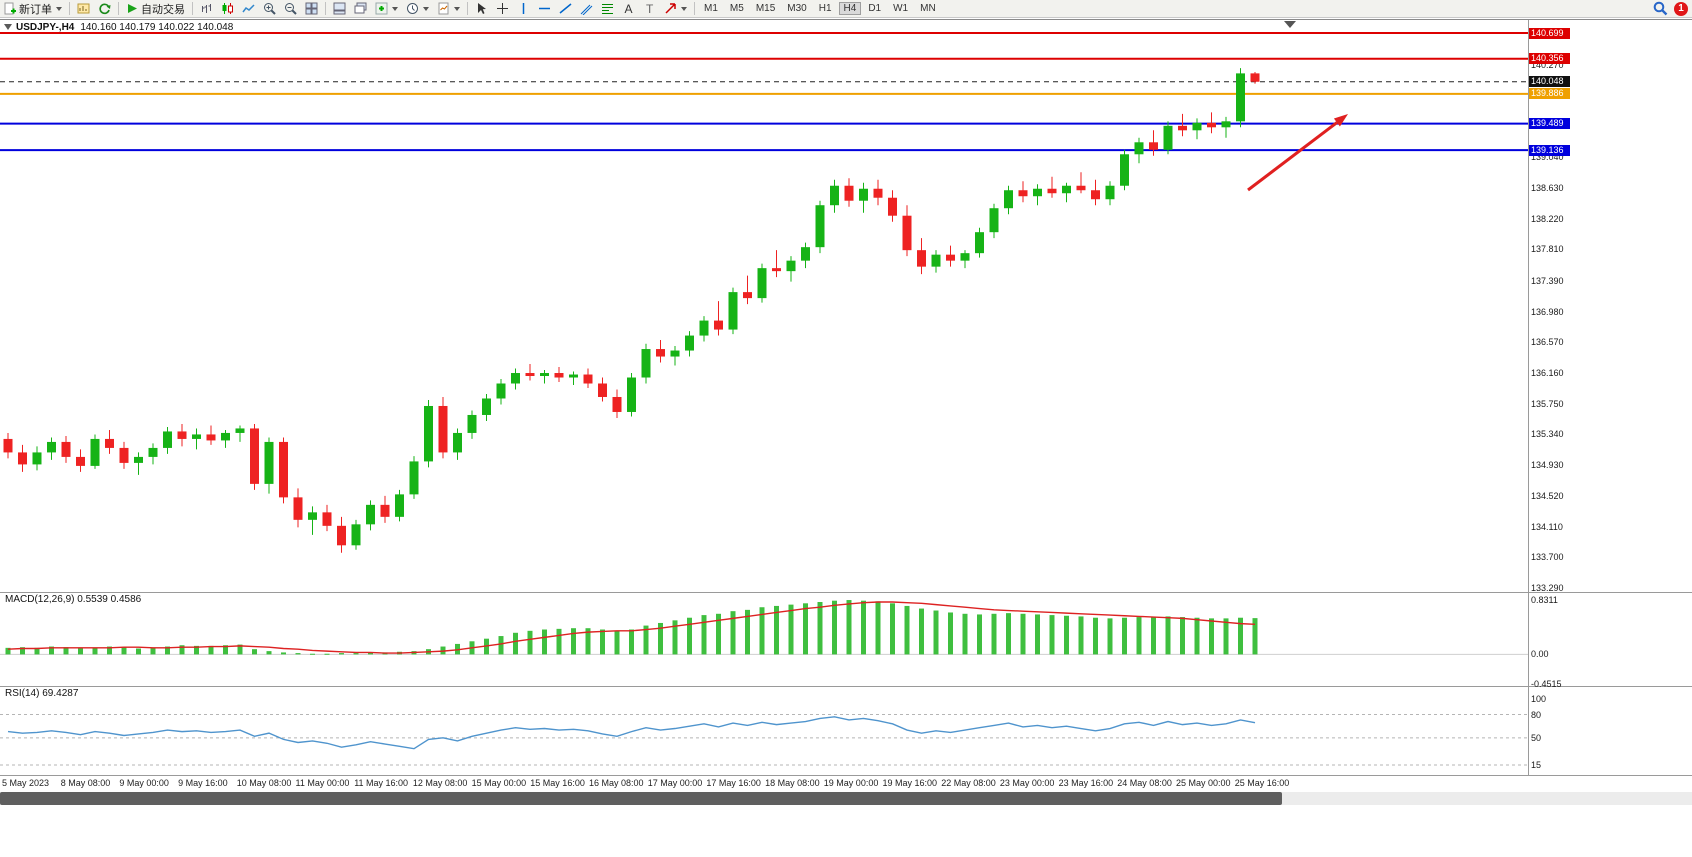 This screenshot has height=857, width=1692. Describe the element at coordinates (1536, 737) in the screenshot. I see `rsi-axis-label: 50` at that location.